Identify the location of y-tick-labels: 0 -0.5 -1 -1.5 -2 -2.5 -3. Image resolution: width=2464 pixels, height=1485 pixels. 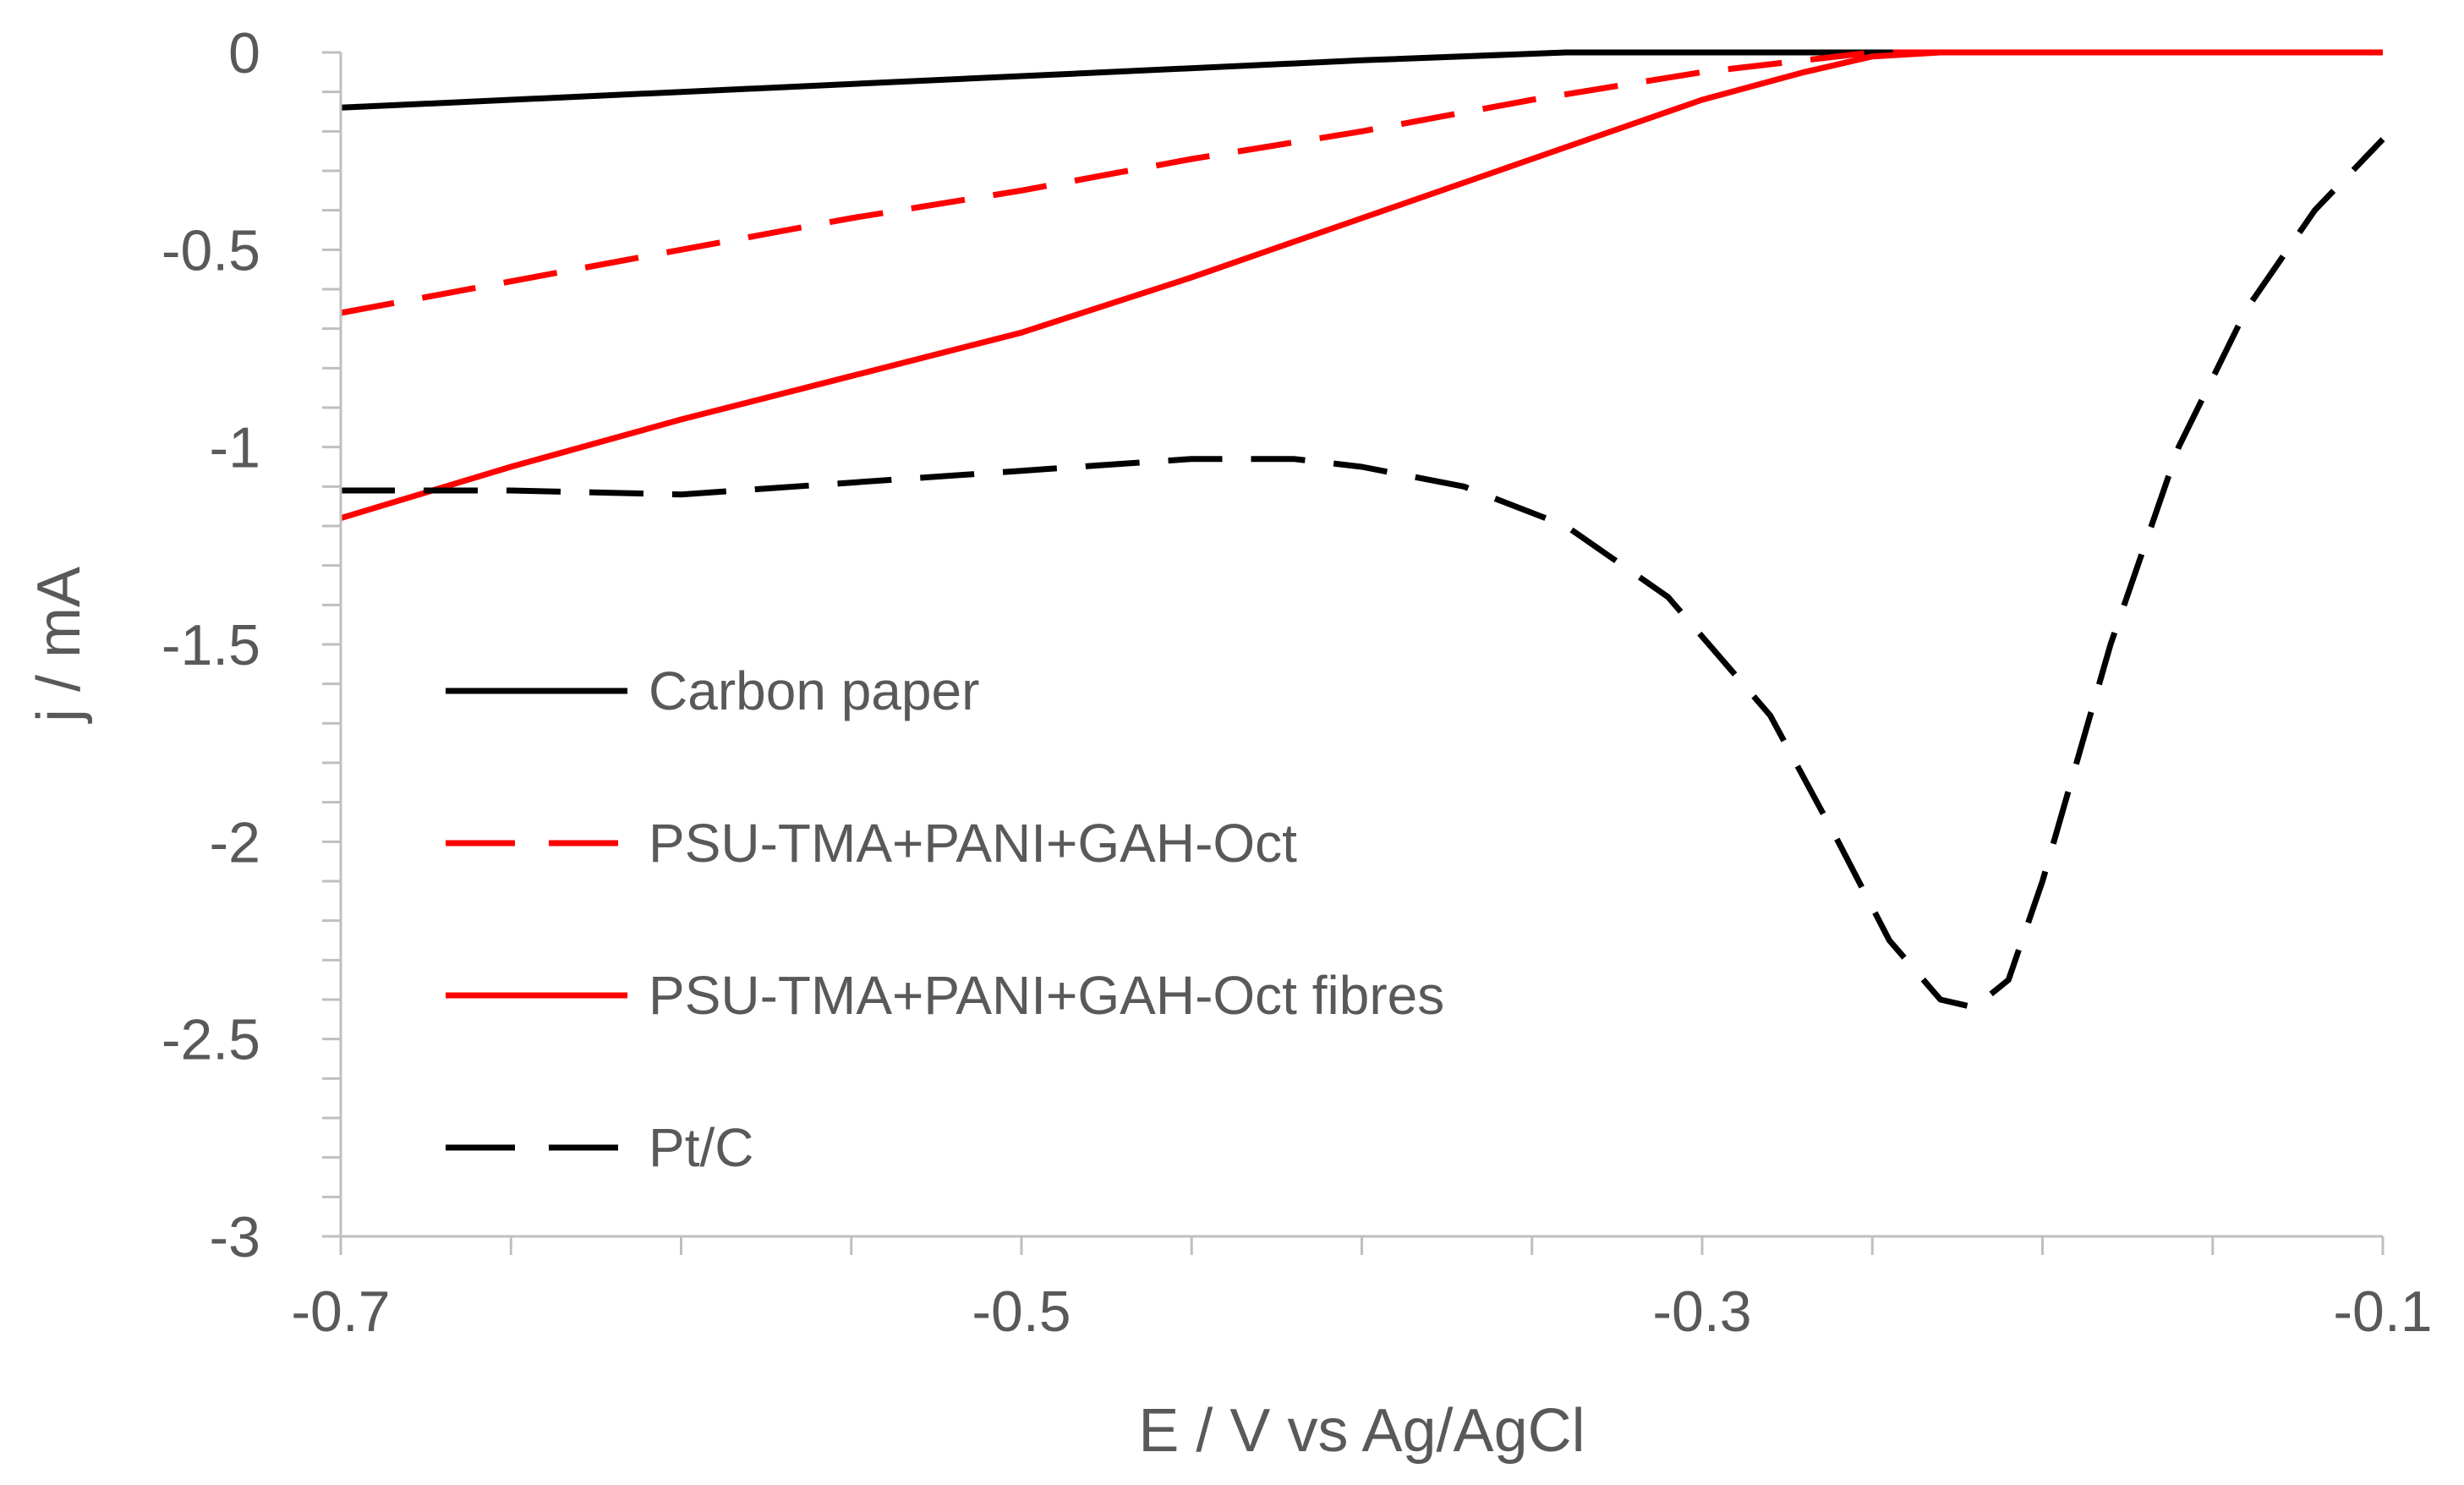
(211, 645).